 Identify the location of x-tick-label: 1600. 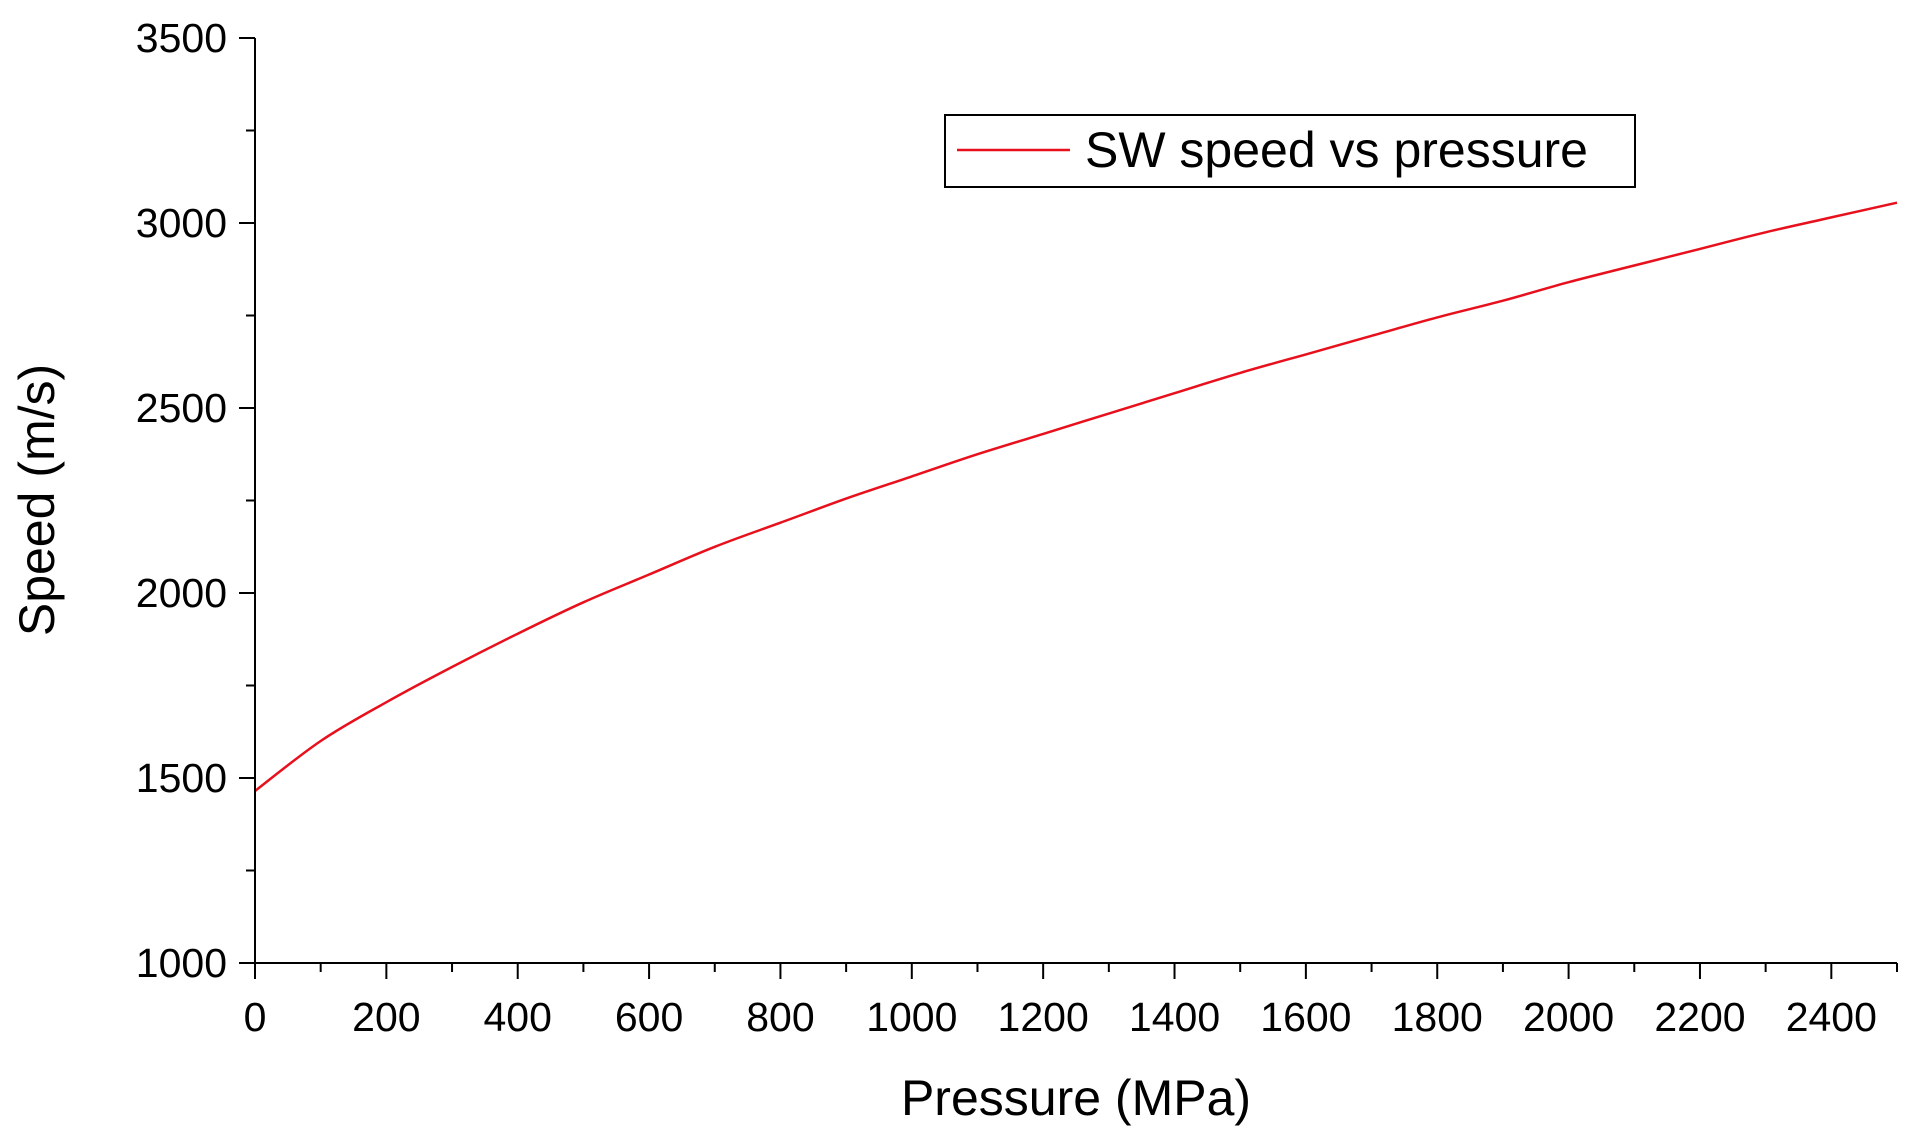
(1305, 1017).